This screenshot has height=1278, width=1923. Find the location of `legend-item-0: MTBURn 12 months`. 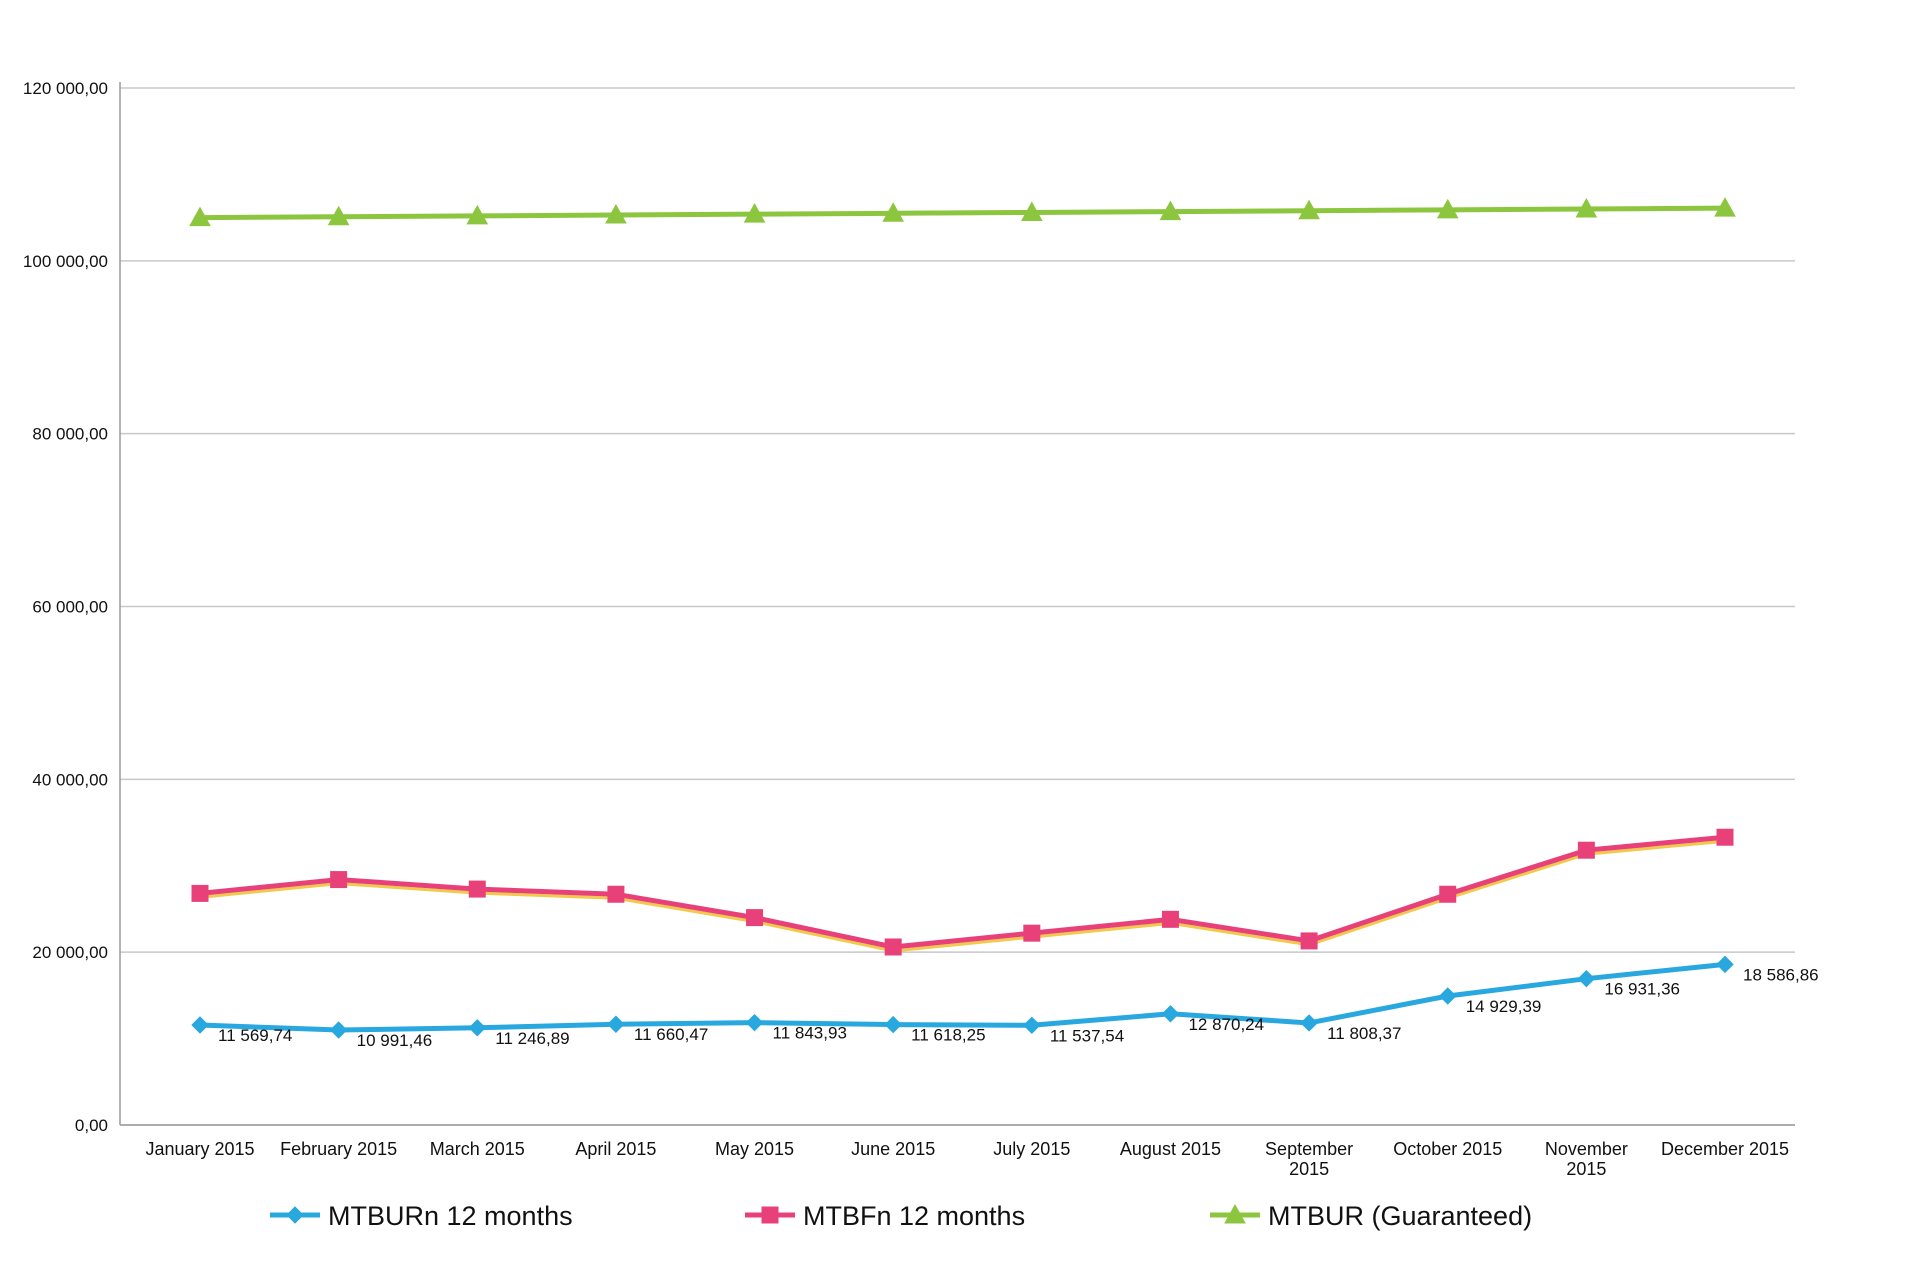

legend-item-0: MTBURn 12 months is located at coordinates (421, 1216).